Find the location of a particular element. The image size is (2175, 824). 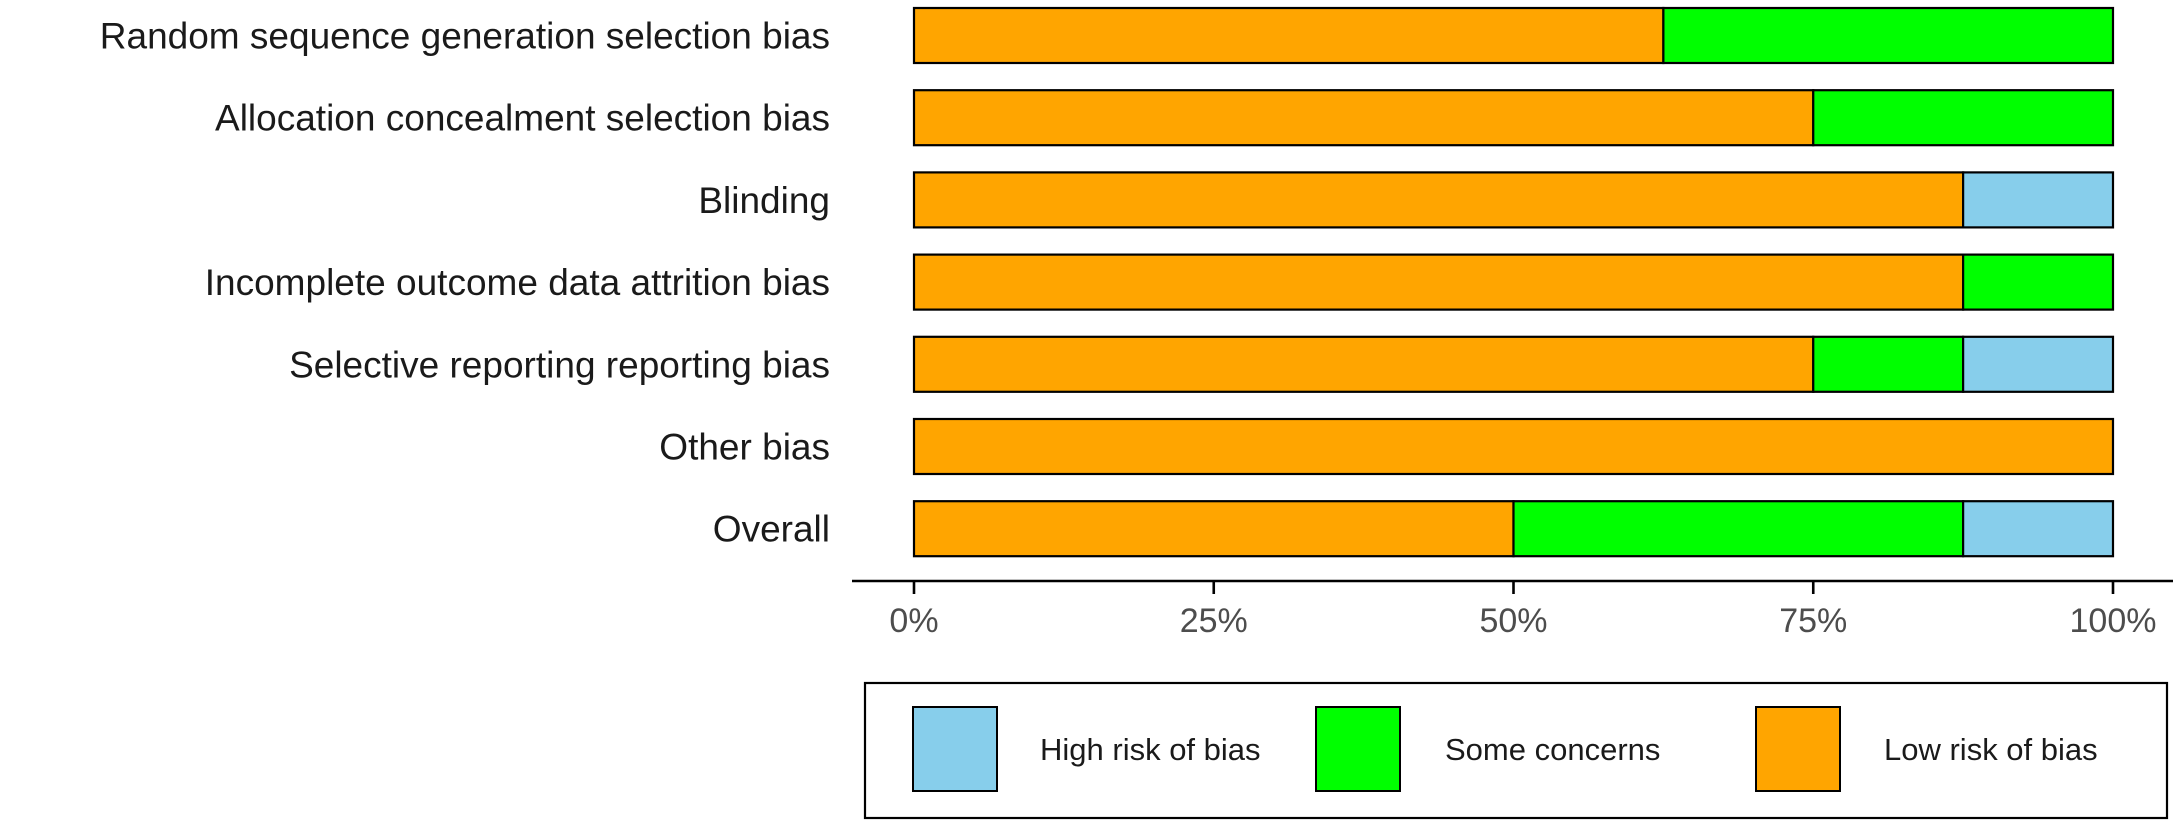

category-label: Overall is located at coordinates (771, 529).